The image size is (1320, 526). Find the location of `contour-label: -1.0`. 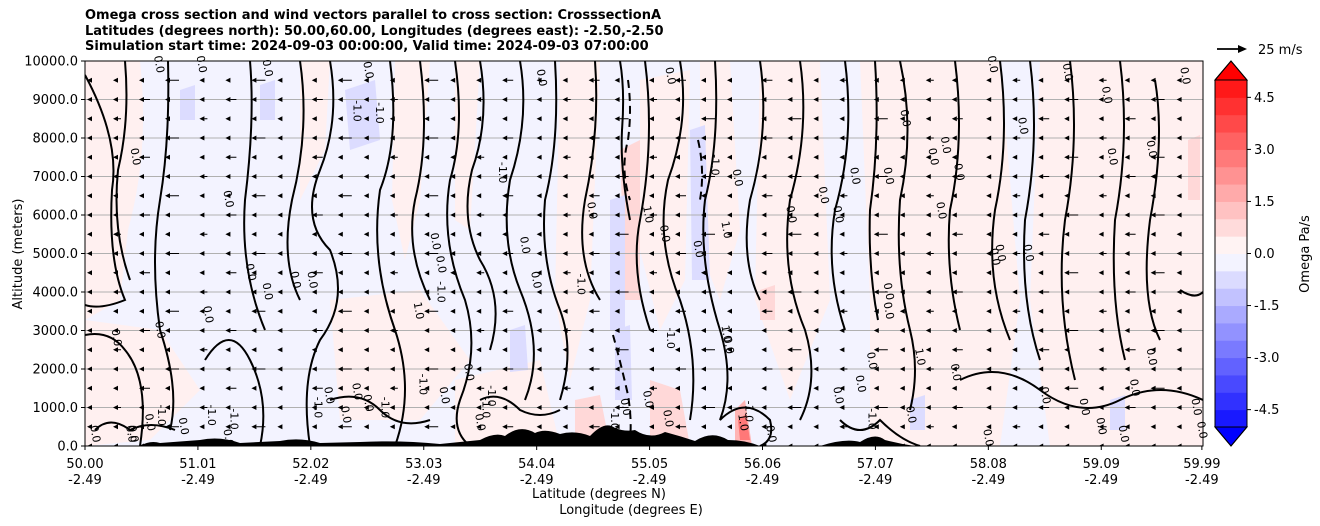

contour-label: -1.0 is located at coordinates (715, 164).